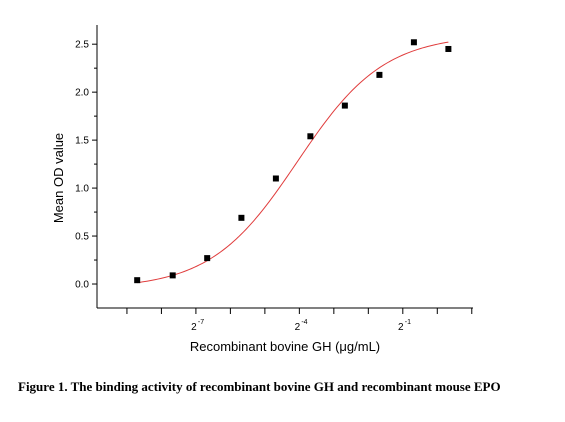 This screenshot has width=565, height=422. What do you see at coordinates (82, 237) in the screenshot?
I see `y-tick-label: 0.5` at bounding box center [82, 237].